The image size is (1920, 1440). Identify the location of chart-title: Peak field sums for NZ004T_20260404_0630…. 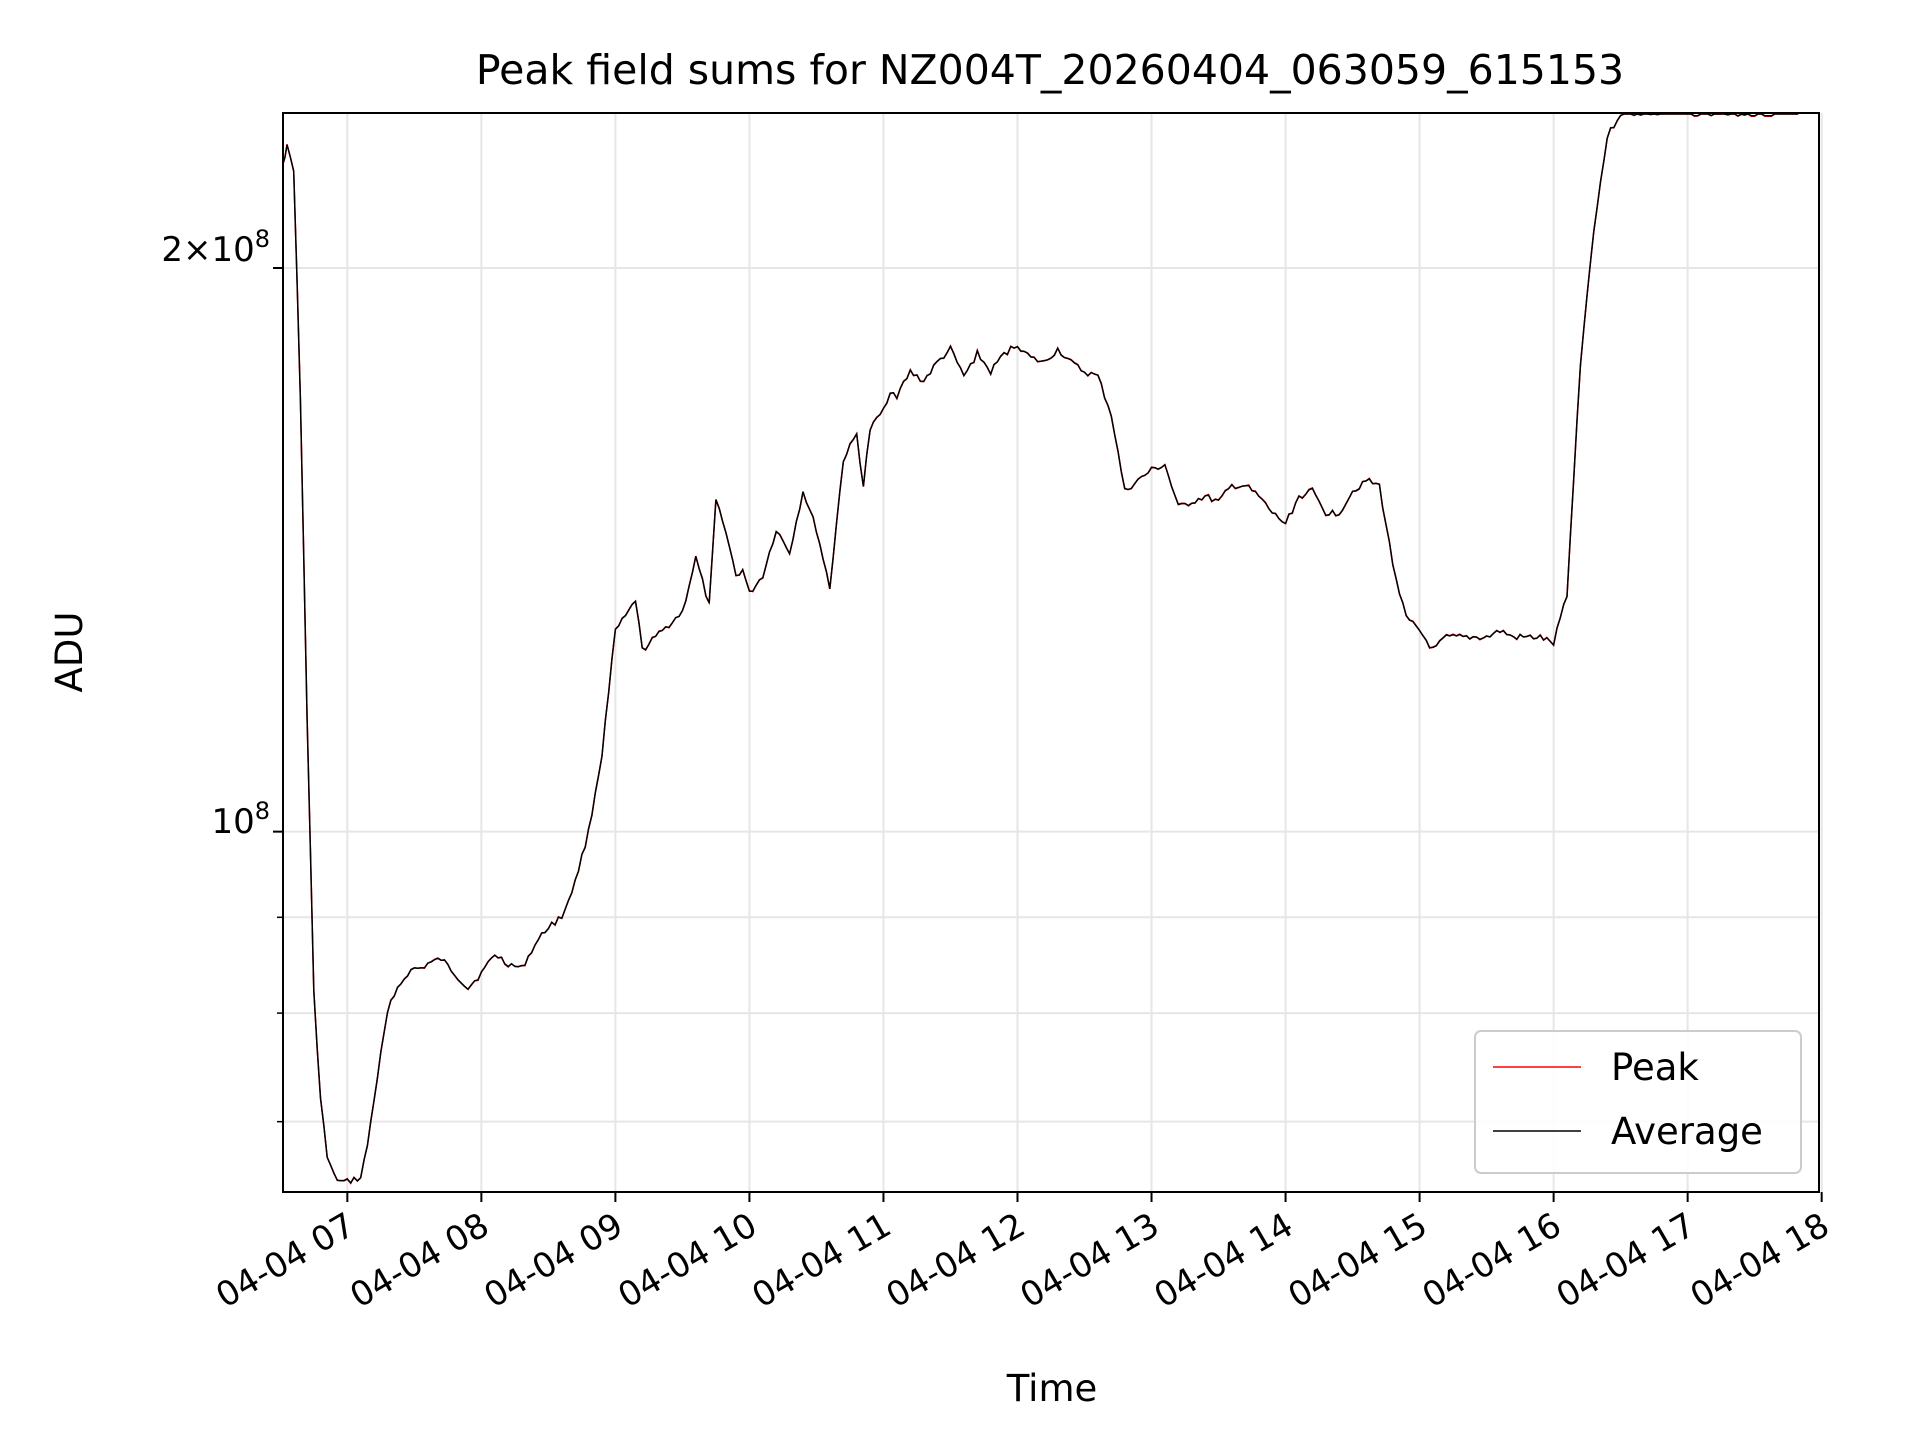
(1050, 70).